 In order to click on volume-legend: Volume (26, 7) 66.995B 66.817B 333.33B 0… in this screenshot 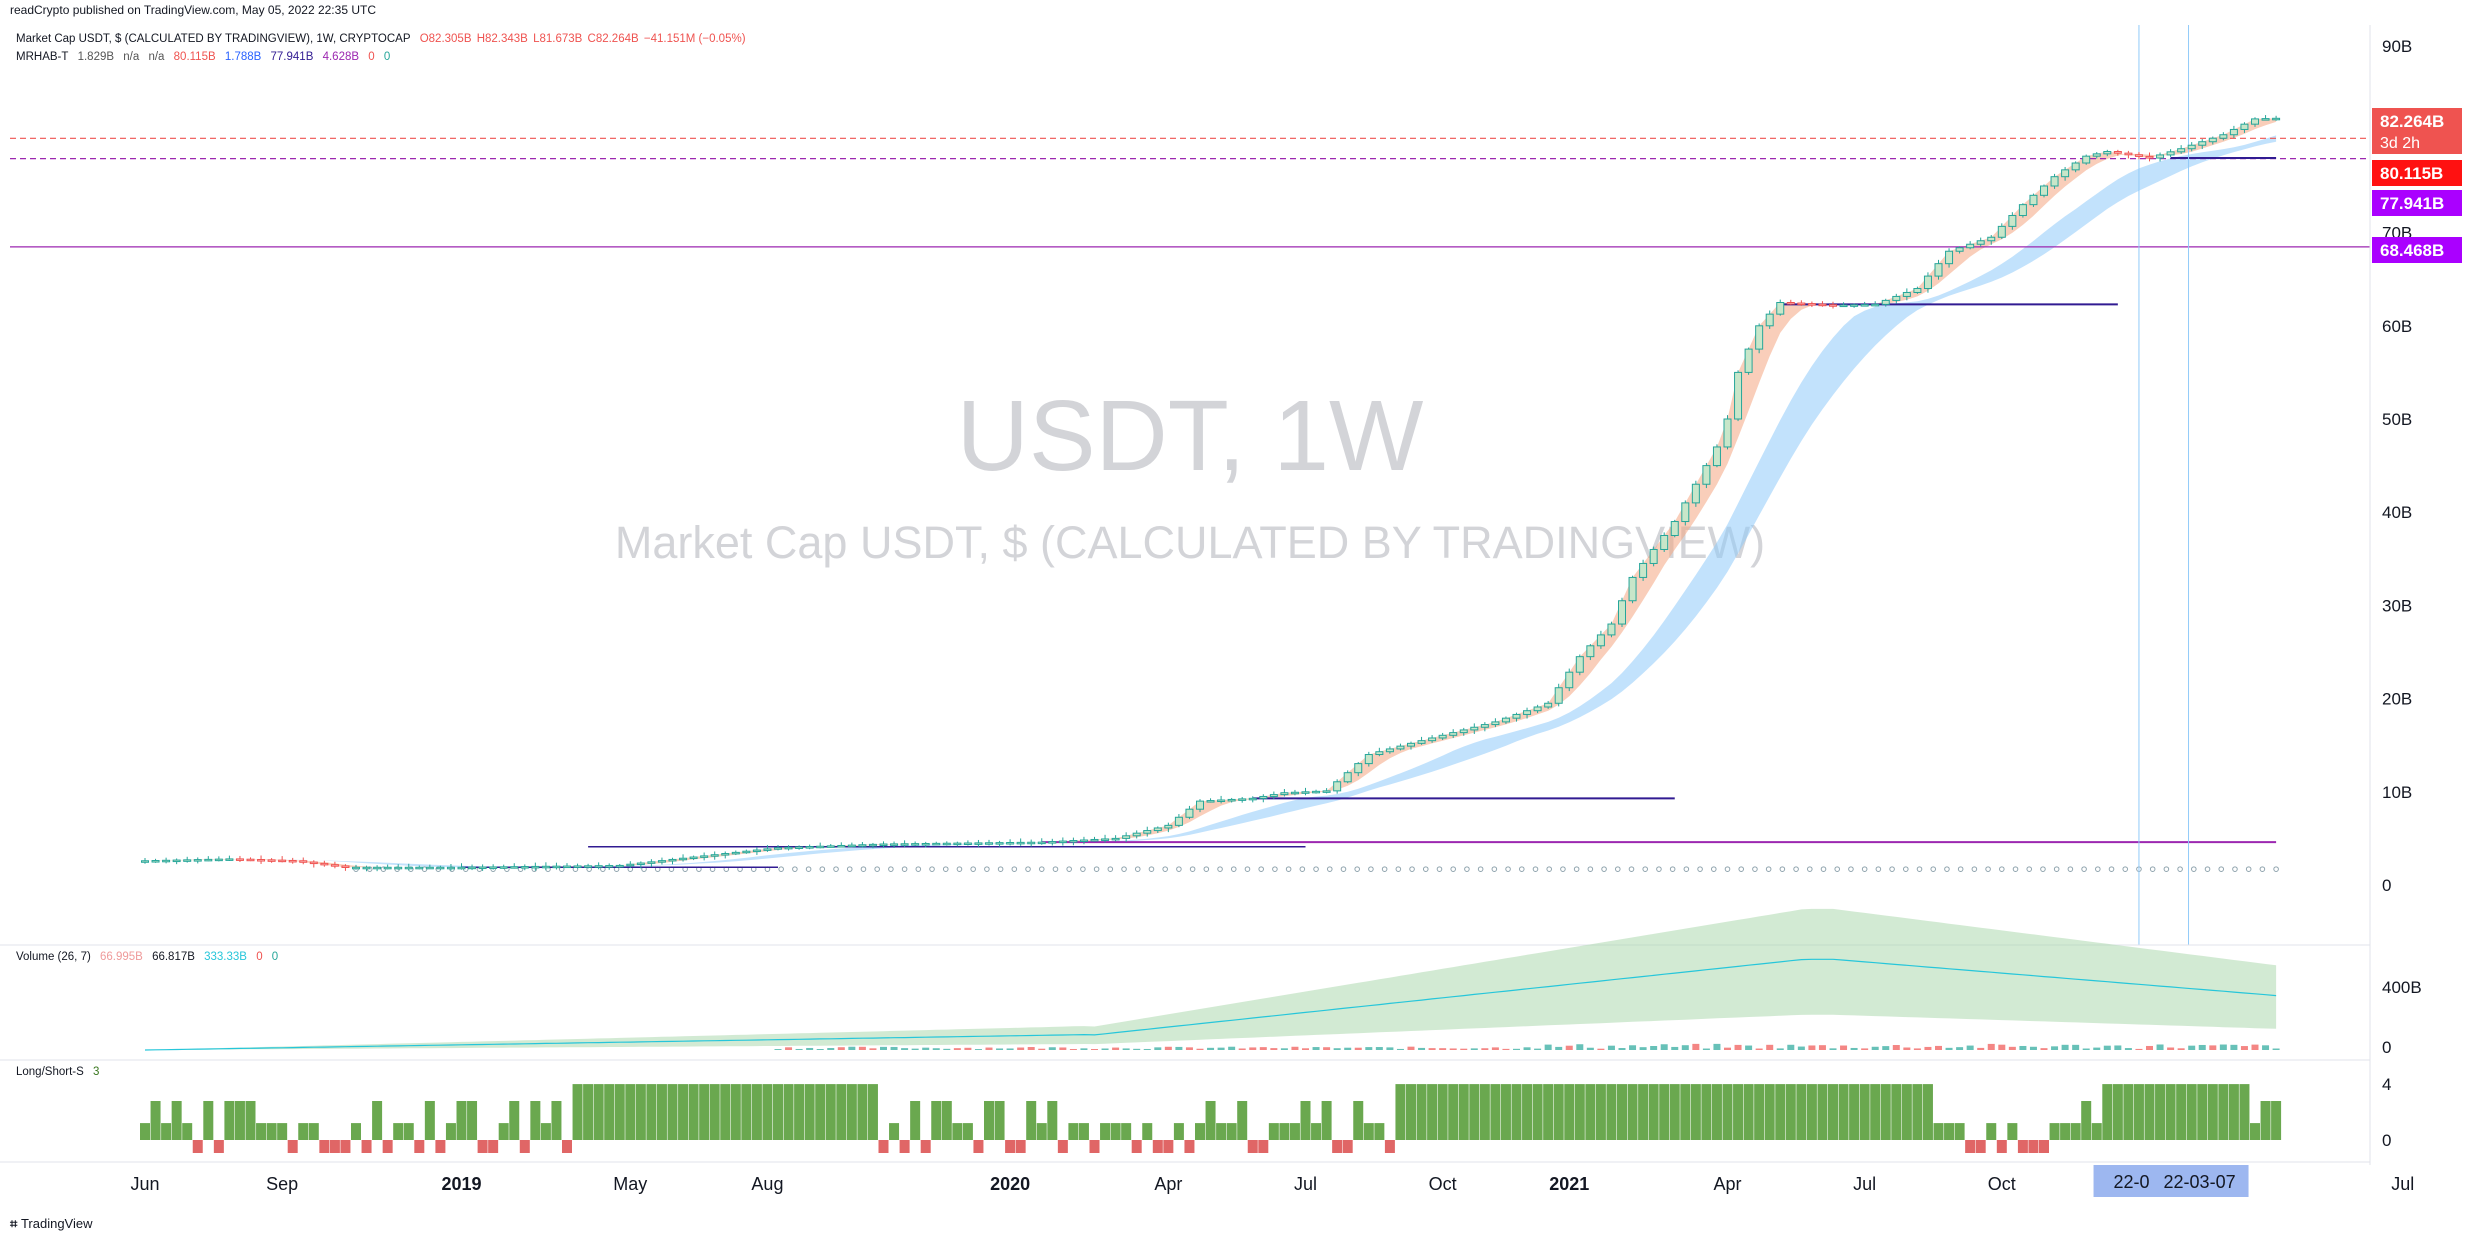, I will do `click(150, 957)`.